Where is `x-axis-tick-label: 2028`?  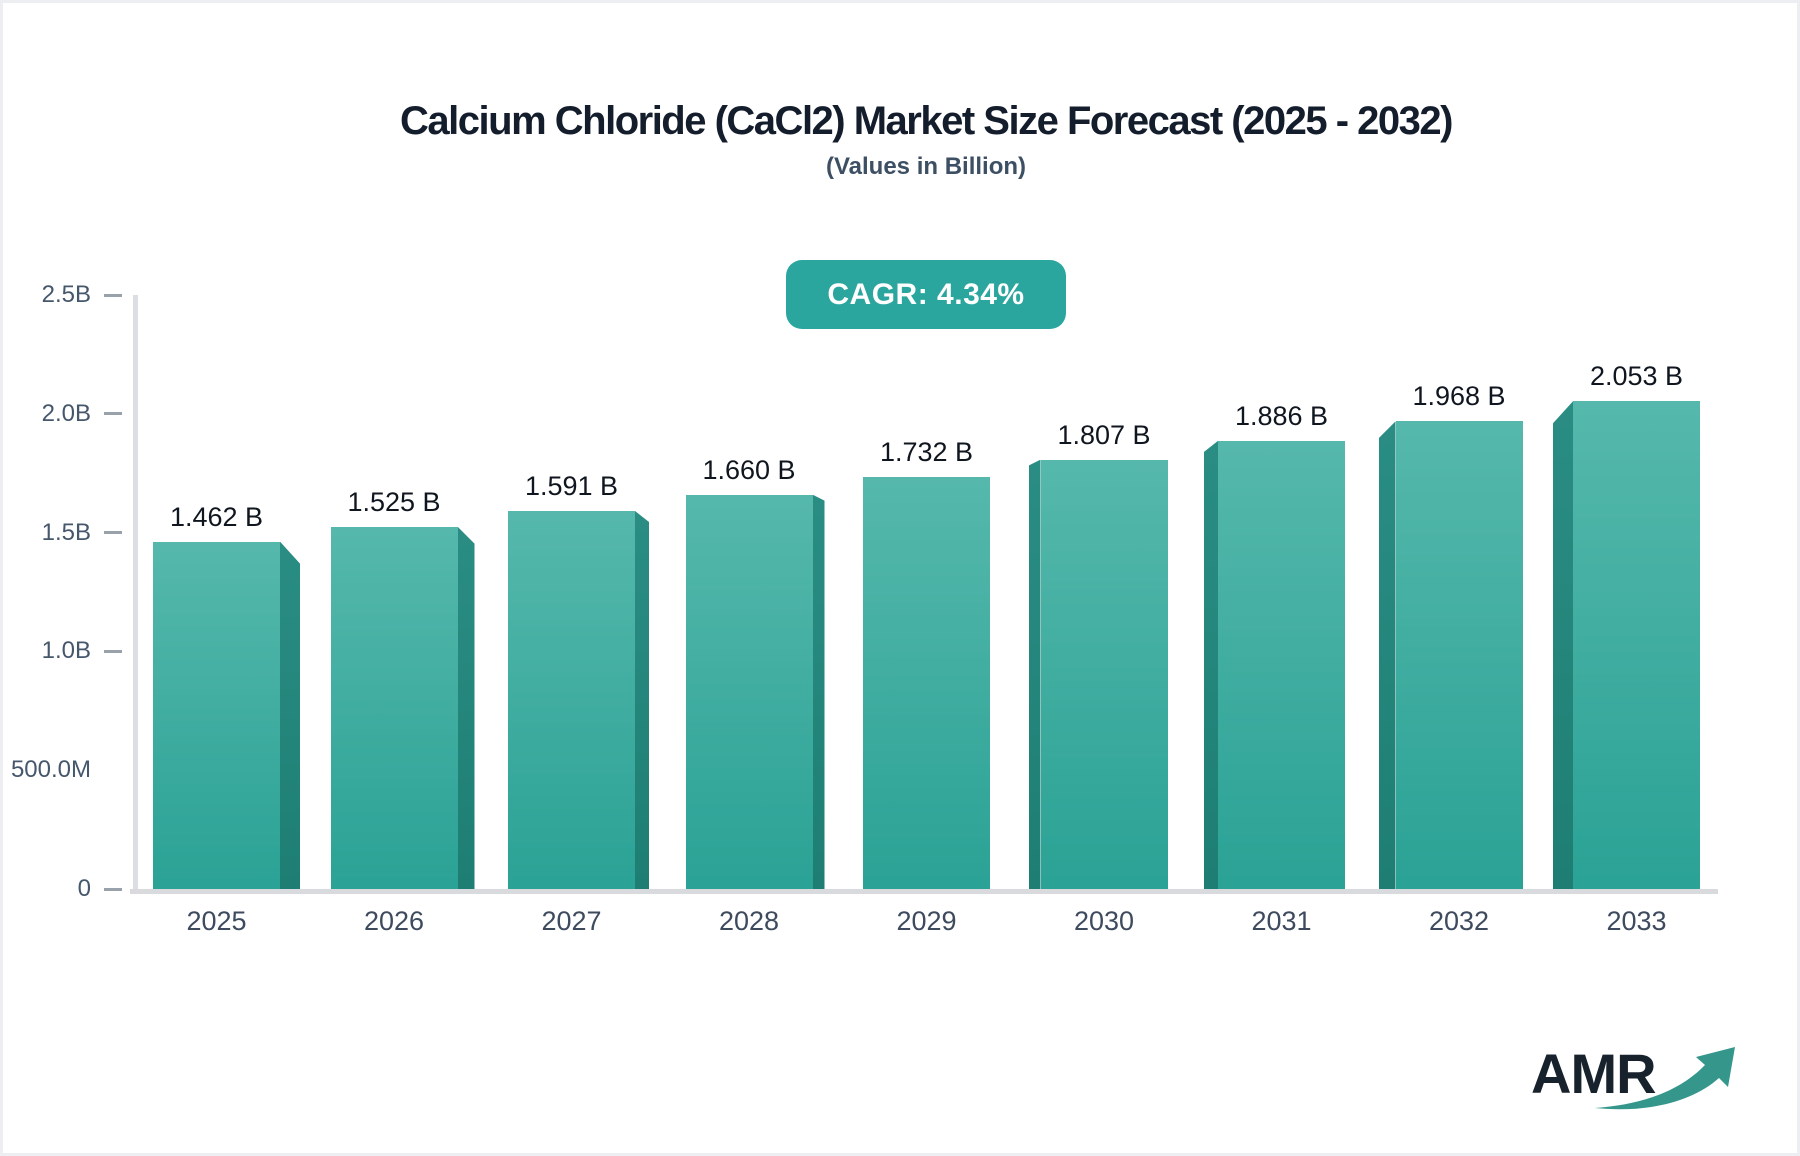
x-axis-tick-label: 2028 is located at coordinates (749, 921).